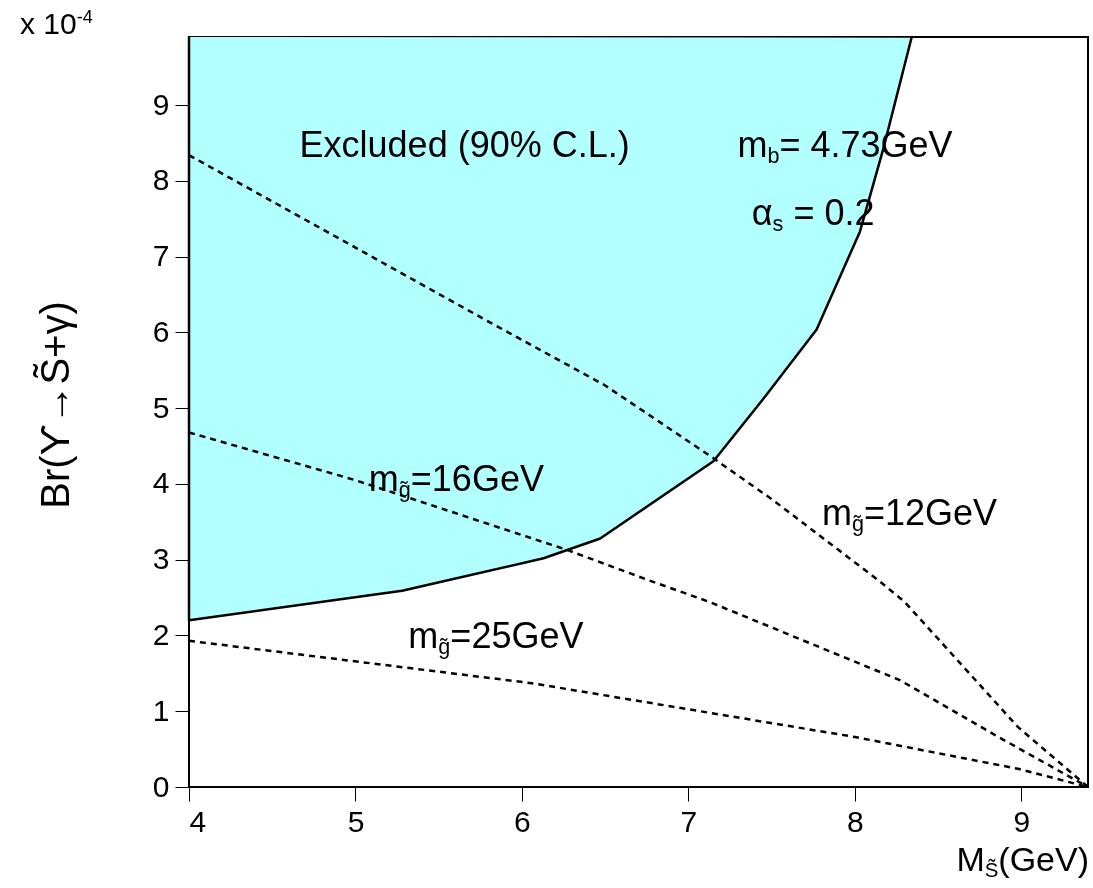 The image size is (1093, 888). What do you see at coordinates (161, 331) in the screenshot?
I see `y-tick-label: 6` at bounding box center [161, 331].